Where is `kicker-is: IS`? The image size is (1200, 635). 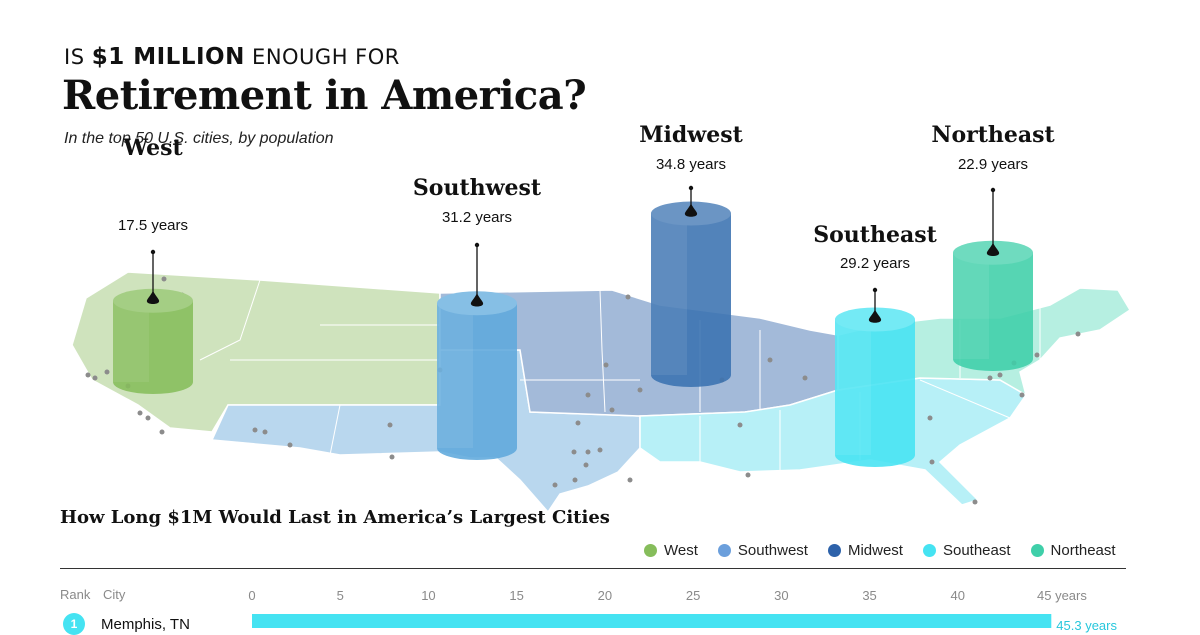 kicker-is: IS is located at coordinates (74, 57).